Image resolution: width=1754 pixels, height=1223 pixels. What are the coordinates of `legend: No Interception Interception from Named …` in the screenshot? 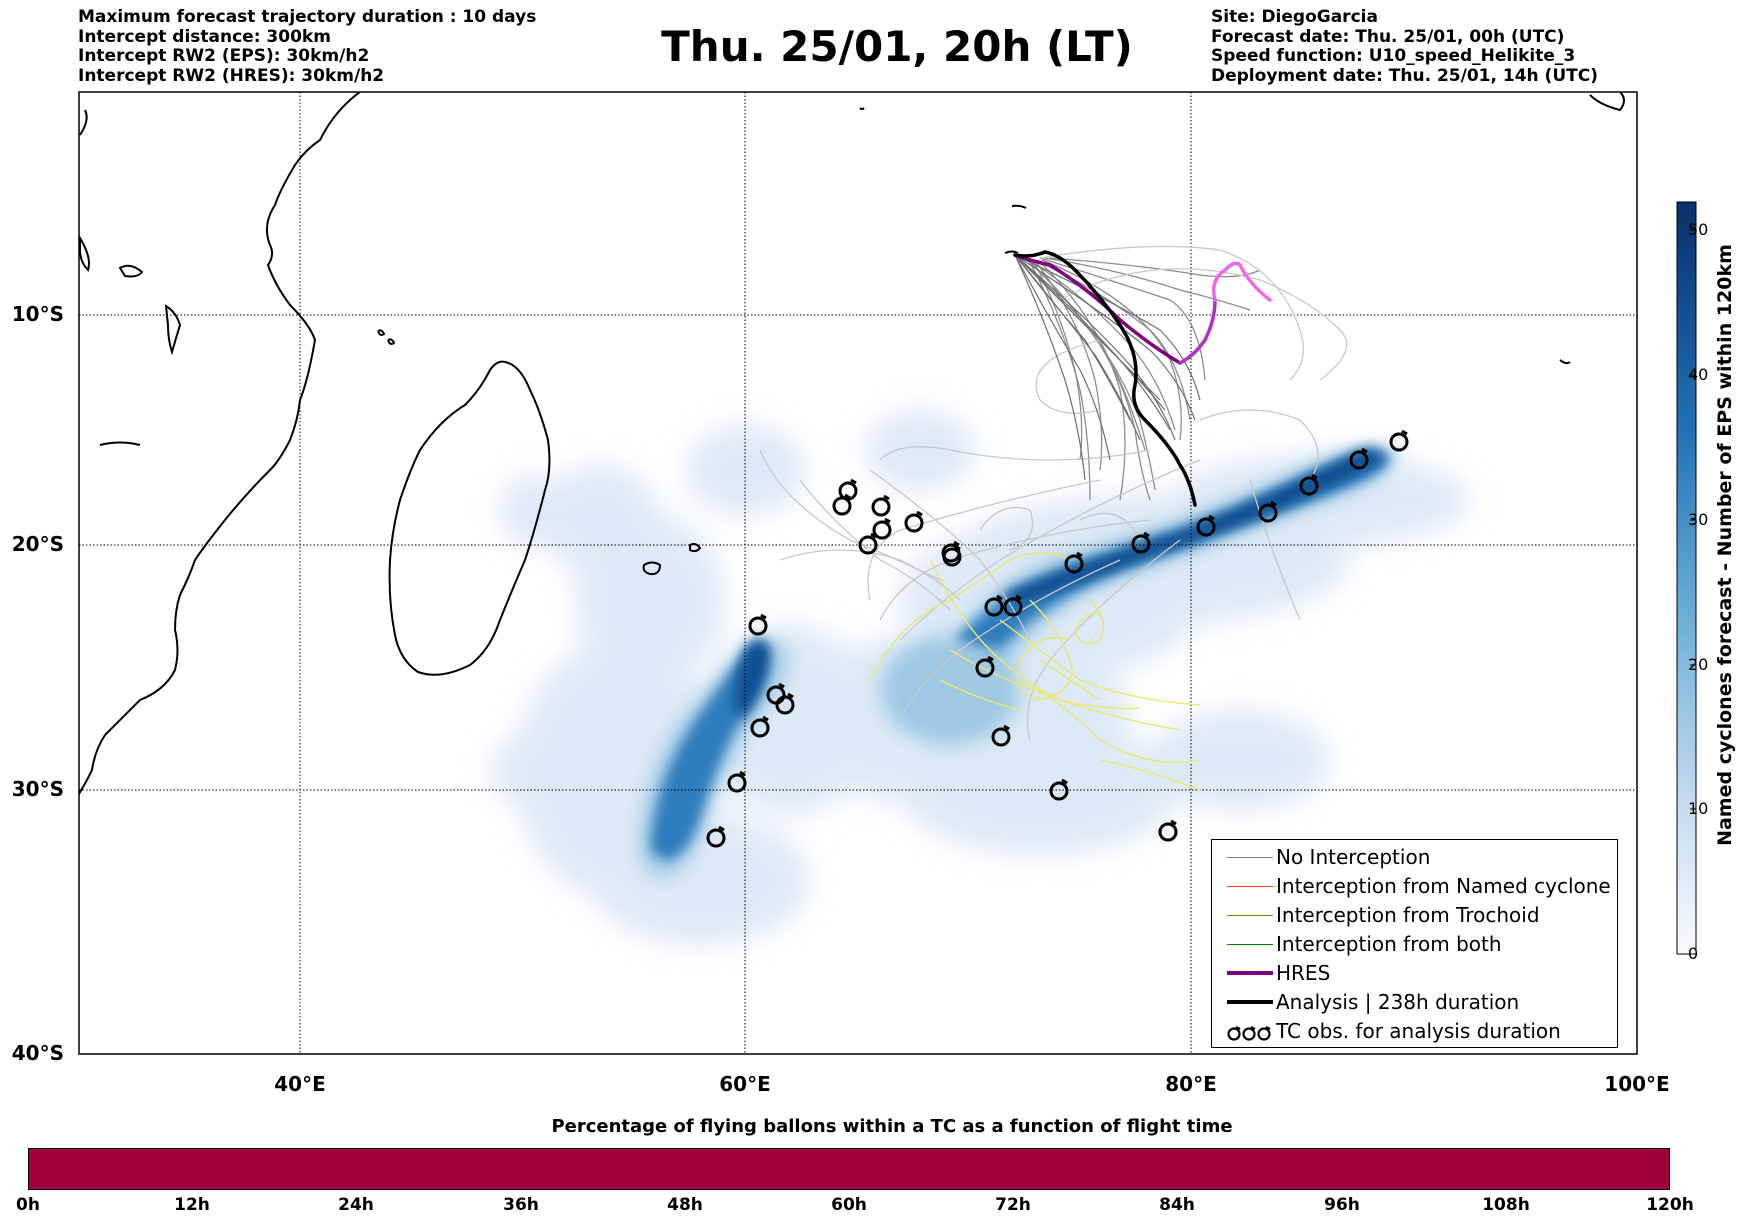 It's located at (1414, 943).